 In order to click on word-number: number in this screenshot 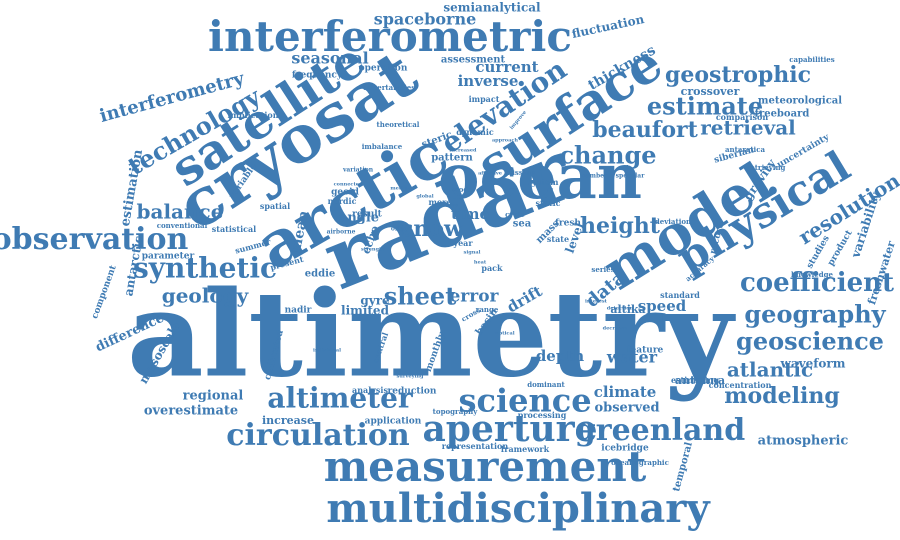, I will do `click(594, 176)`.